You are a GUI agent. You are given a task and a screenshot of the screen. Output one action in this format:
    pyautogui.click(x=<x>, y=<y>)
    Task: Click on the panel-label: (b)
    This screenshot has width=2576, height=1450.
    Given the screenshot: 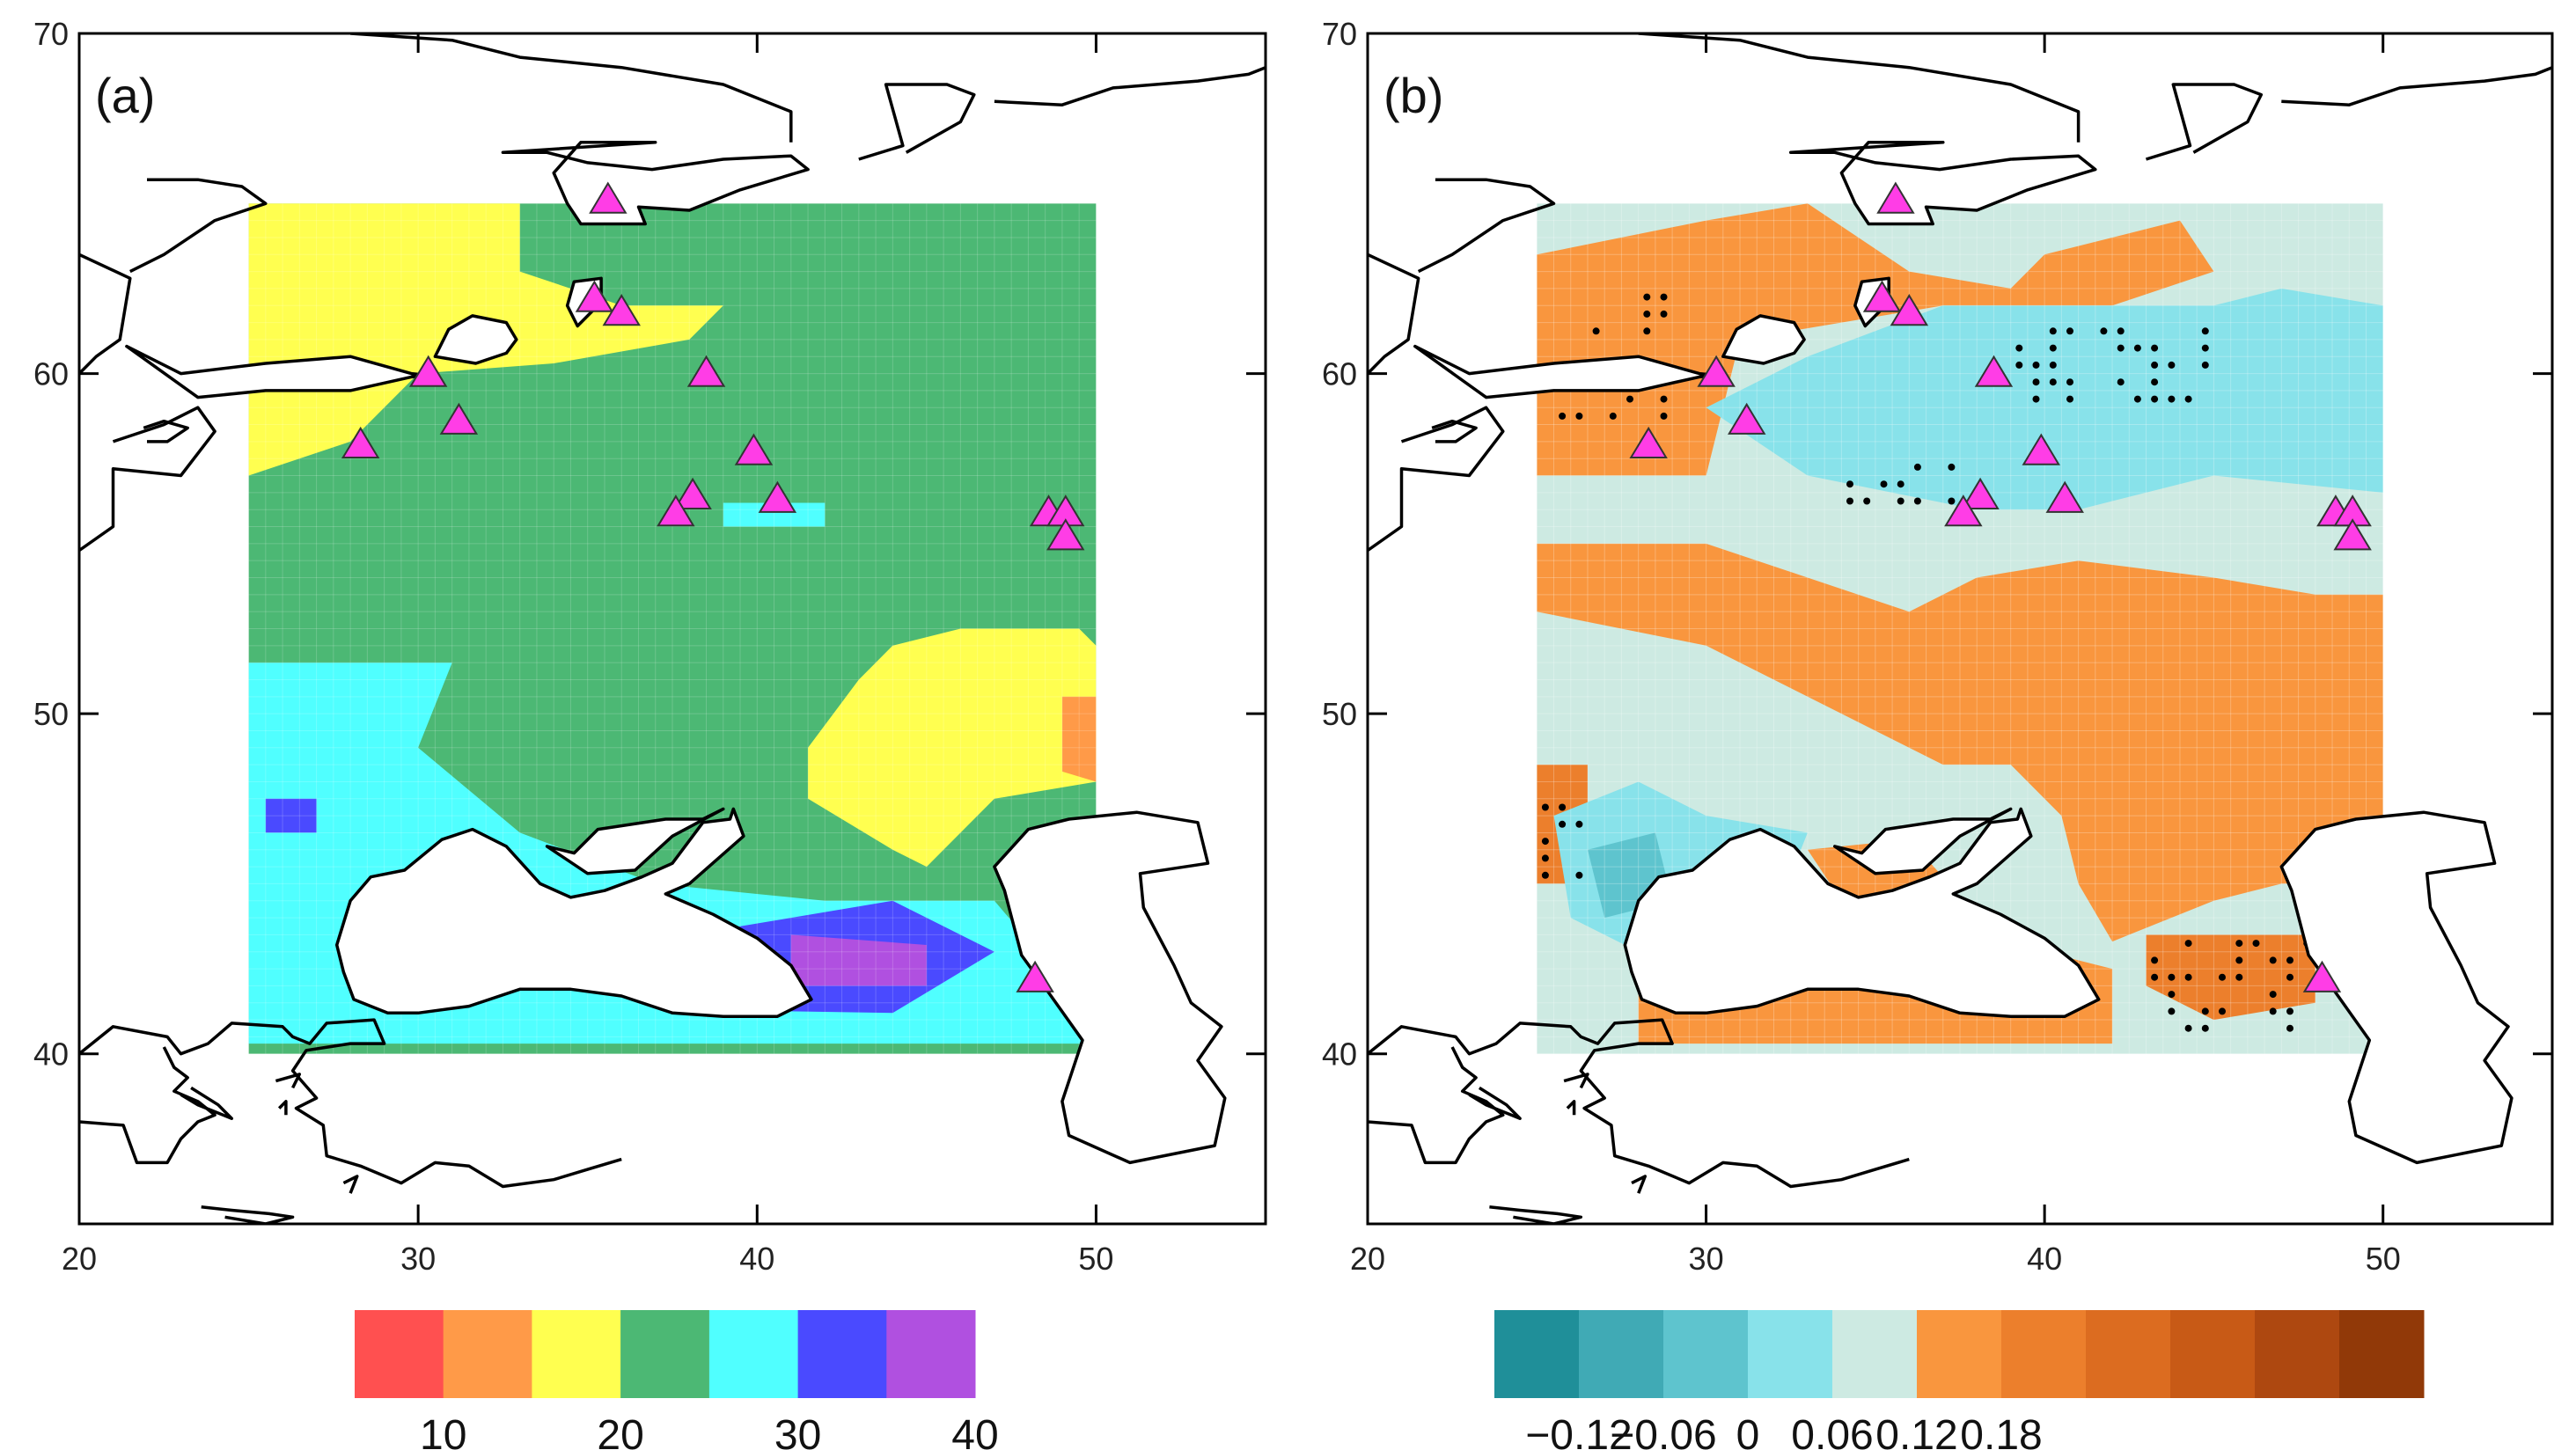 What is the action you would take?
    pyautogui.click(x=1413, y=95)
    